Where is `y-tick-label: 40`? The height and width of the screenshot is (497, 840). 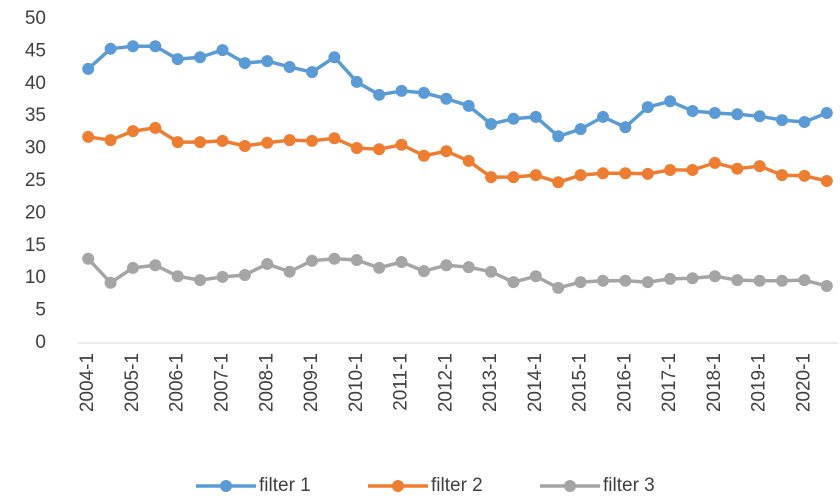
y-tick-label: 40 is located at coordinates (35, 83).